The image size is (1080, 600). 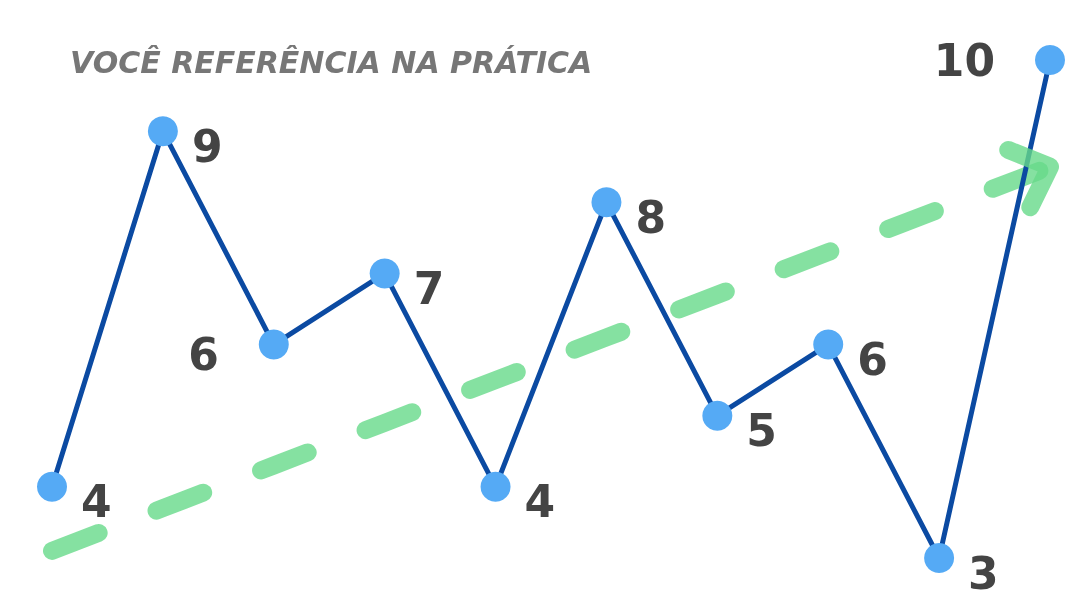 I want to click on data-label: 9, so click(x=207, y=146).